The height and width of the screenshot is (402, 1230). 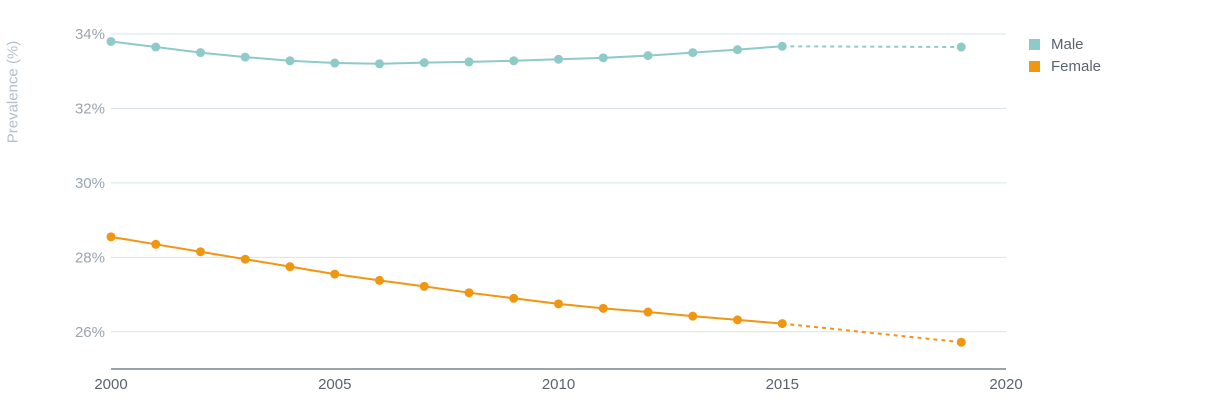 What do you see at coordinates (200, 252) in the screenshot?
I see `data-point-female-2002` at bounding box center [200, 252].